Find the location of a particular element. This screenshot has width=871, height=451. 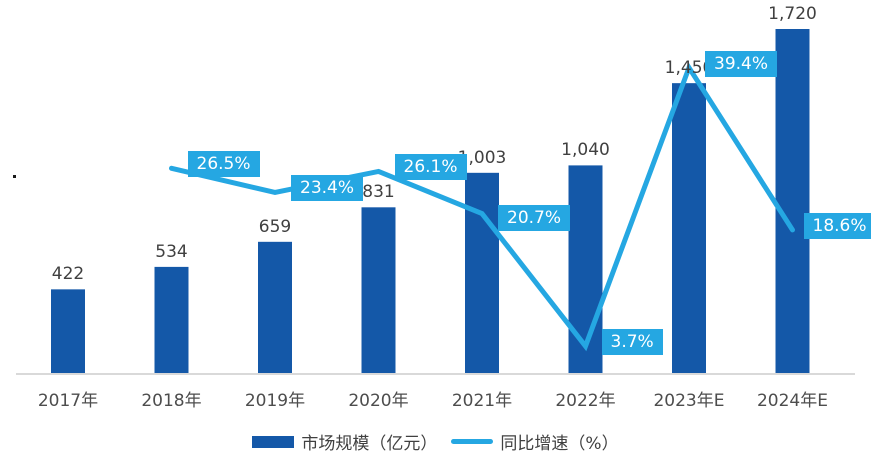

legend-line-swatch-icon is located at coordinates (472, 441).